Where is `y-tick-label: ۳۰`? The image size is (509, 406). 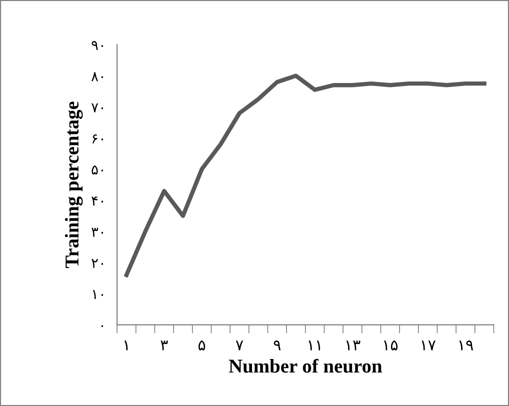
y-tick-label: ۳۰ is located at coordinates (97, 232).